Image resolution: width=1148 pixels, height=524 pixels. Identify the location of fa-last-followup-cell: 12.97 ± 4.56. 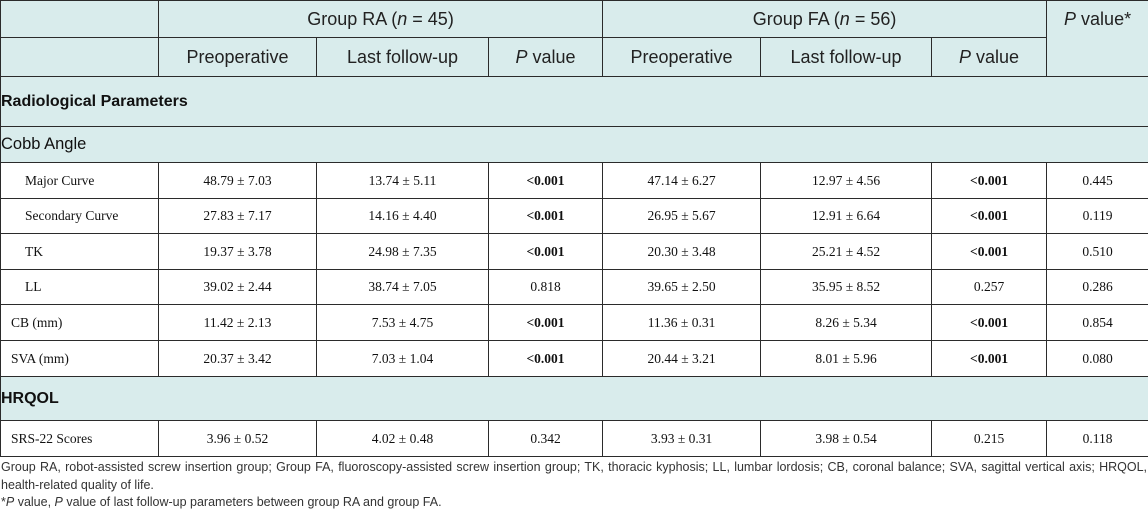
(846, 180).